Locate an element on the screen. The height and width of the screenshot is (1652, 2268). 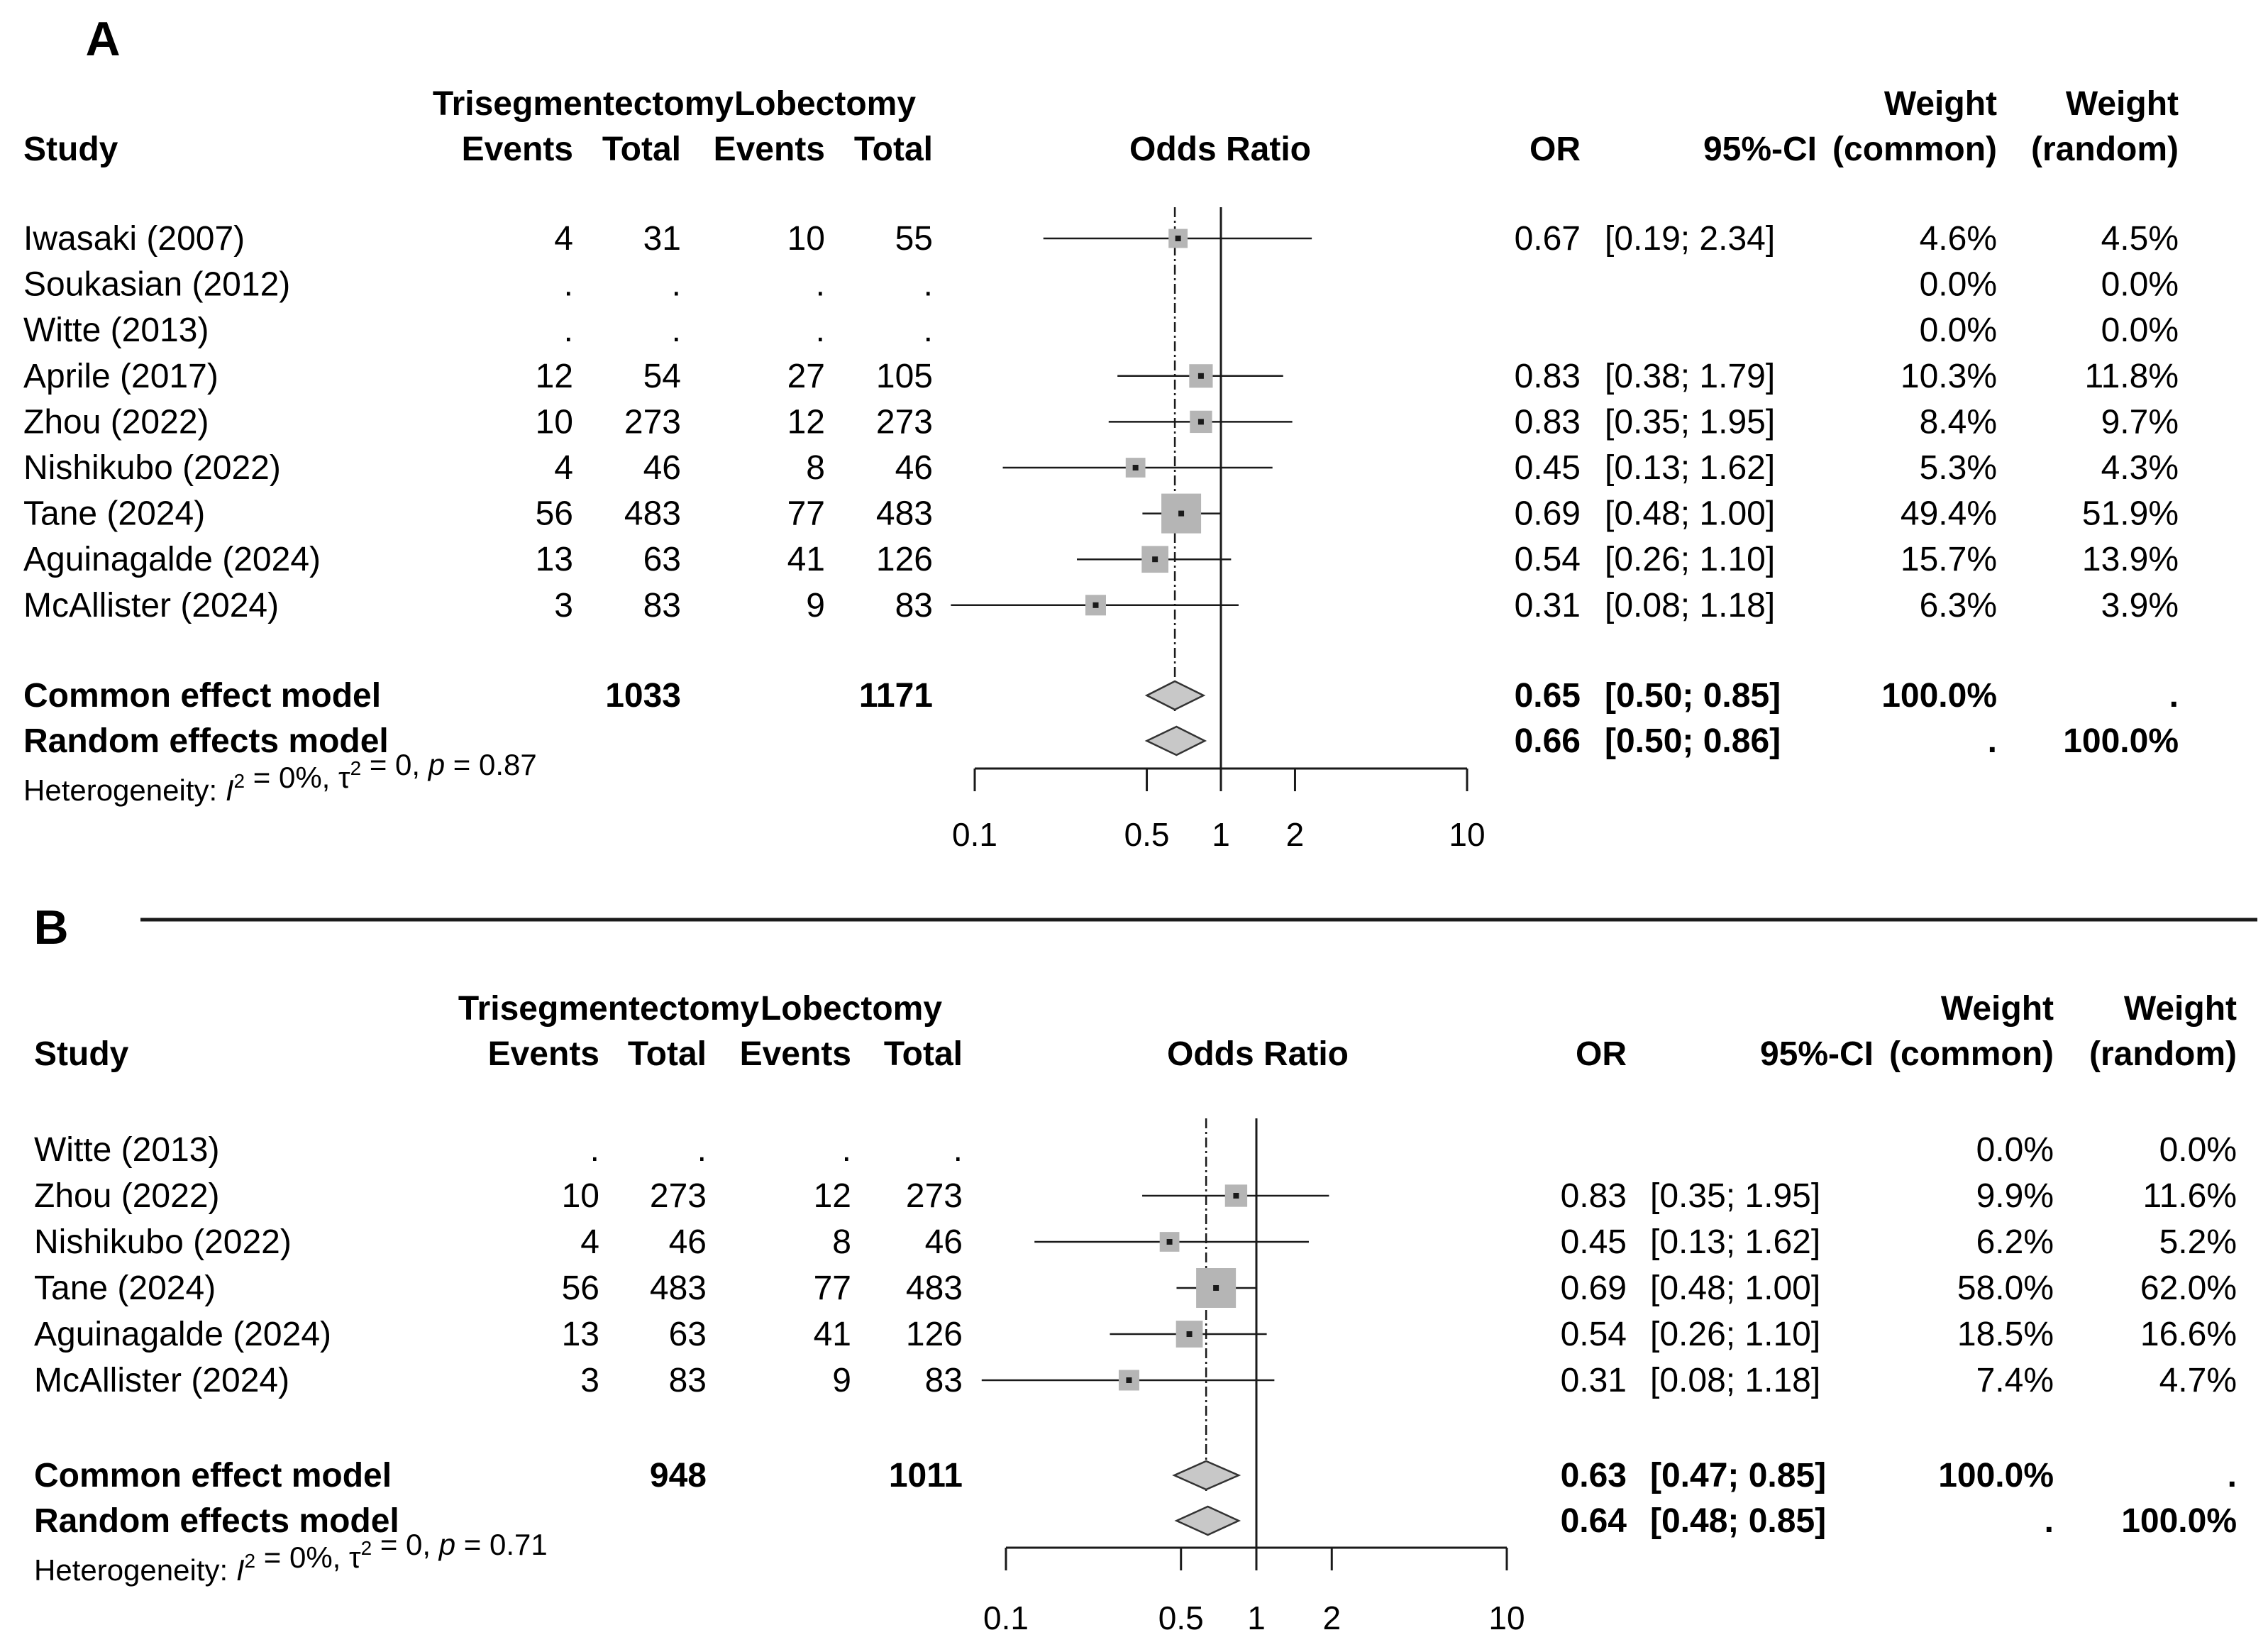
common-weight-random: . is located at coordinates (2174, 696).